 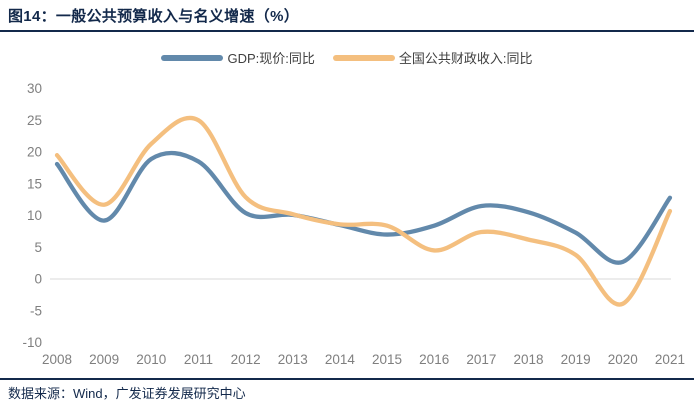 I want to click on x-axis-label: 2020, so click(x=623, y=359).